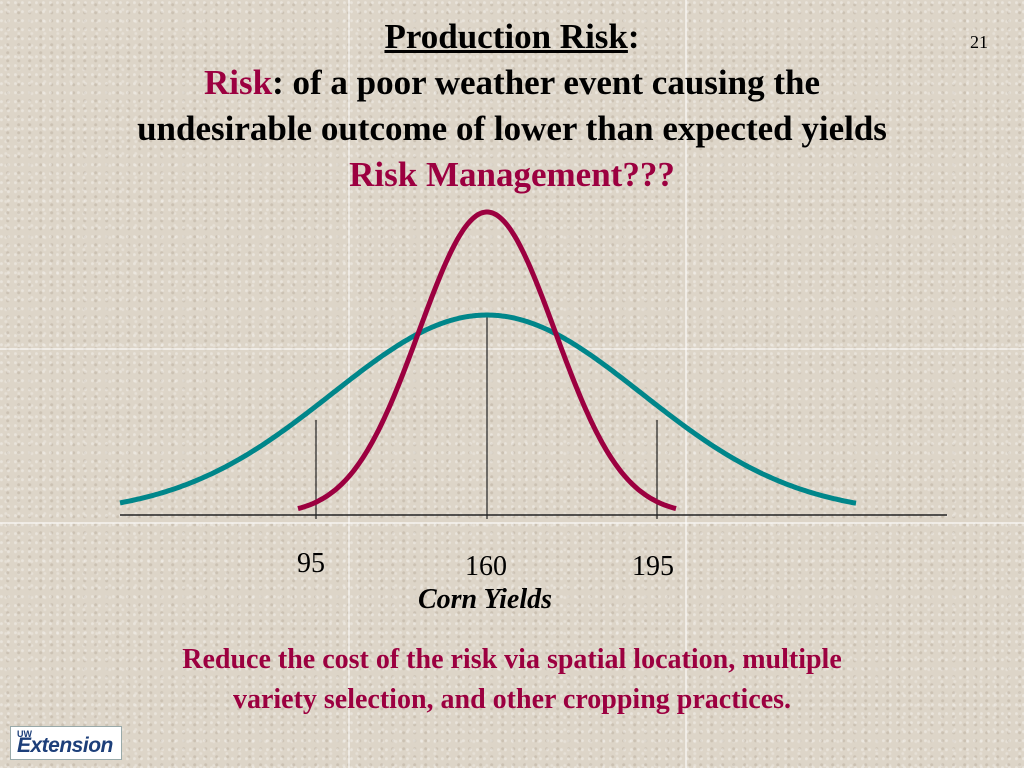 Image resolution: width=1024 pixels, height=768 pixels. I want to click on slide-heading: Production Risk:, so click(512, 37).